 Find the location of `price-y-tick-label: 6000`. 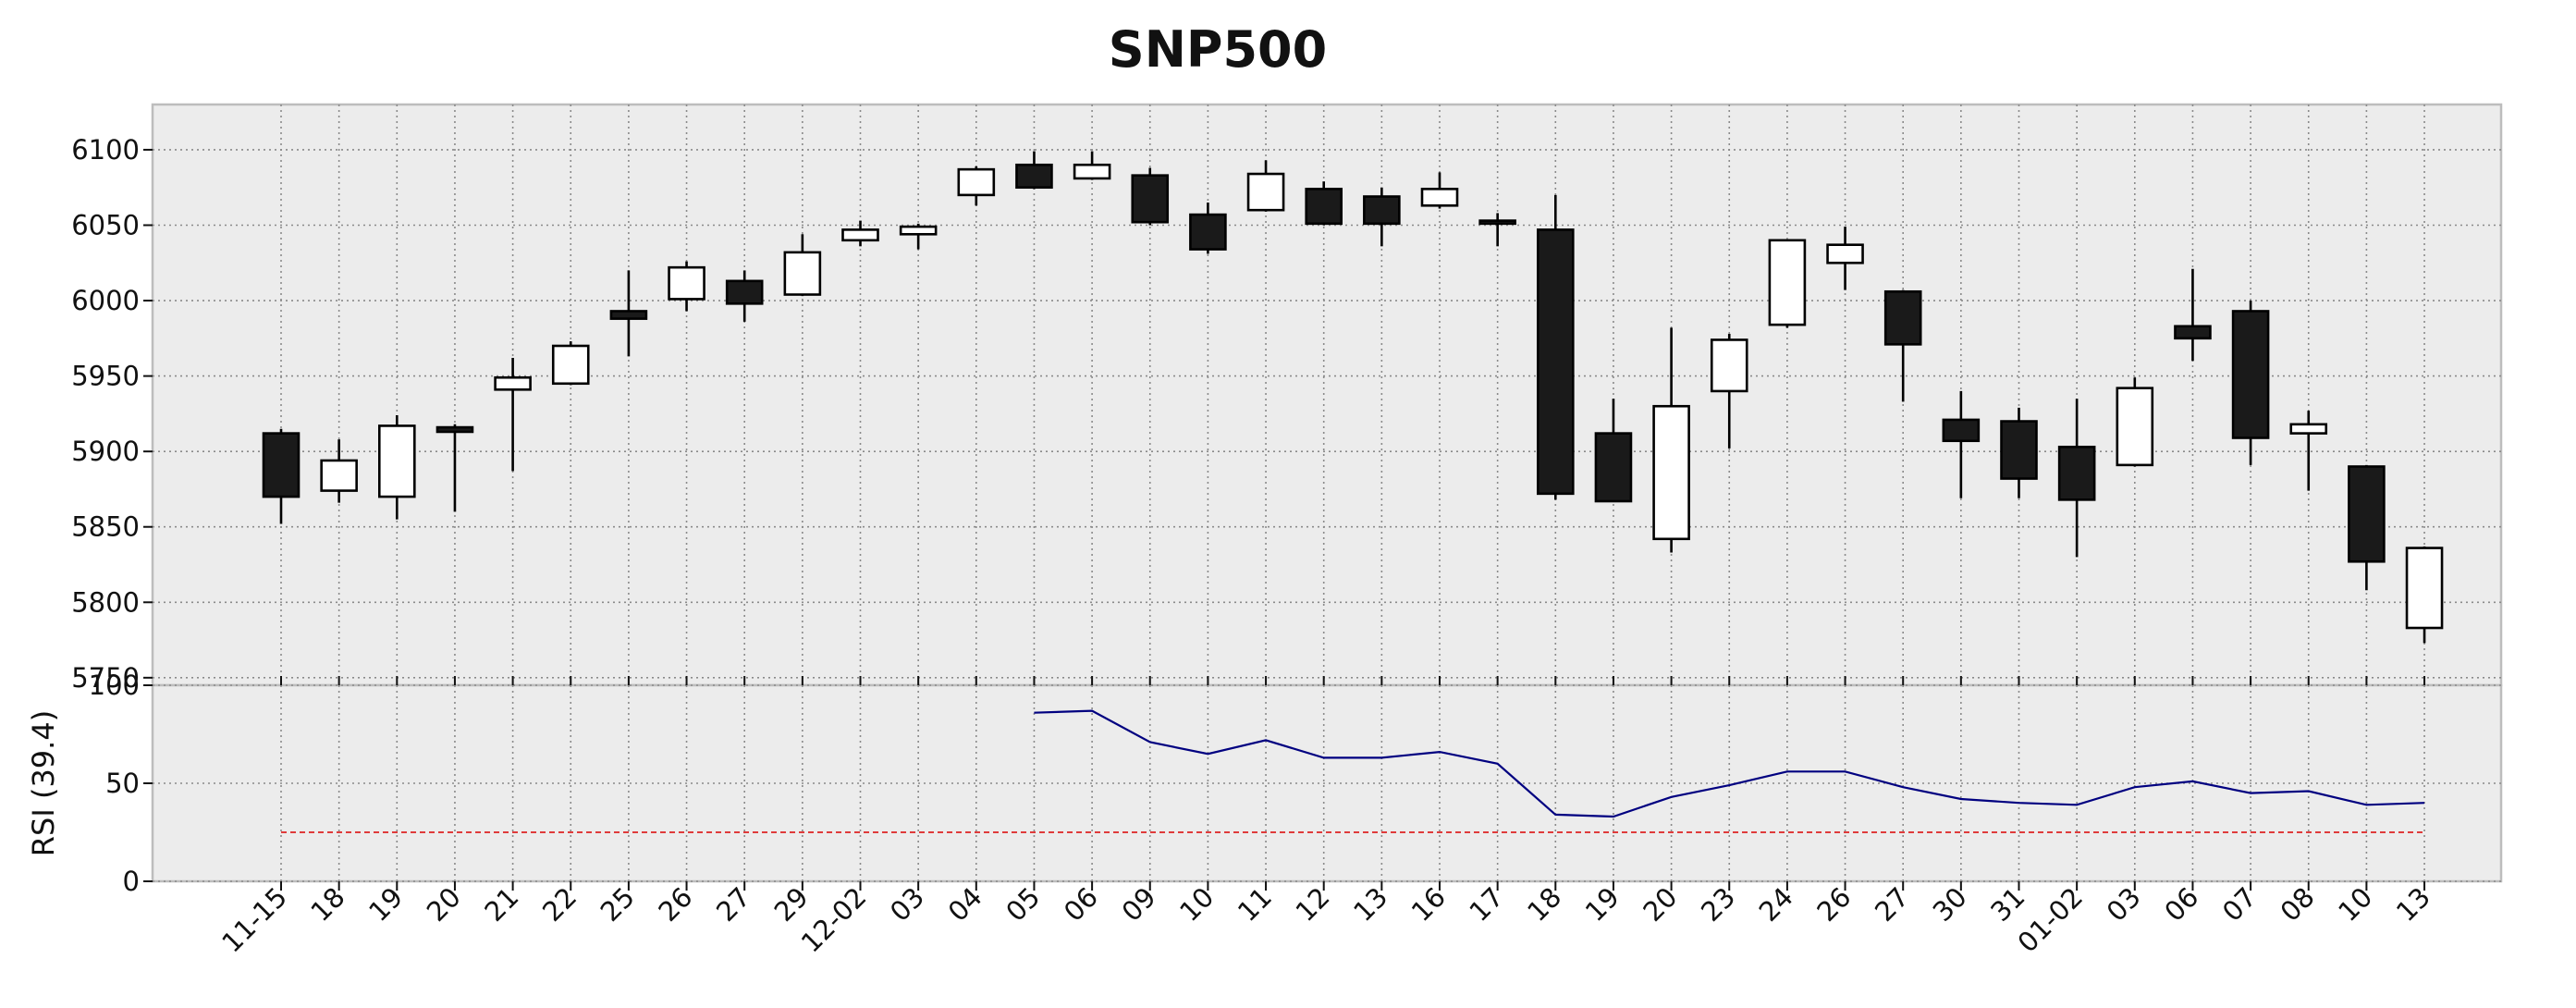

price-y-tick-label: 6000 is located at coordinates (105, 300).